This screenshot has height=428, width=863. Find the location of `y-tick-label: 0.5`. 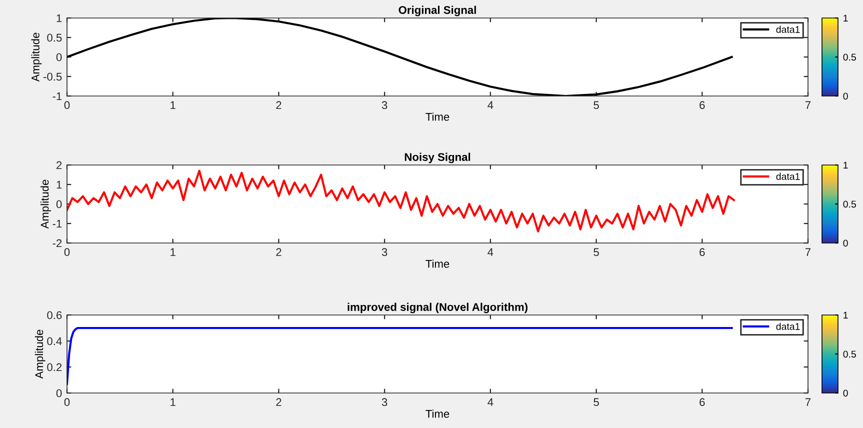

y-tick-label: 0.5 is located at coordinates (54, 38).